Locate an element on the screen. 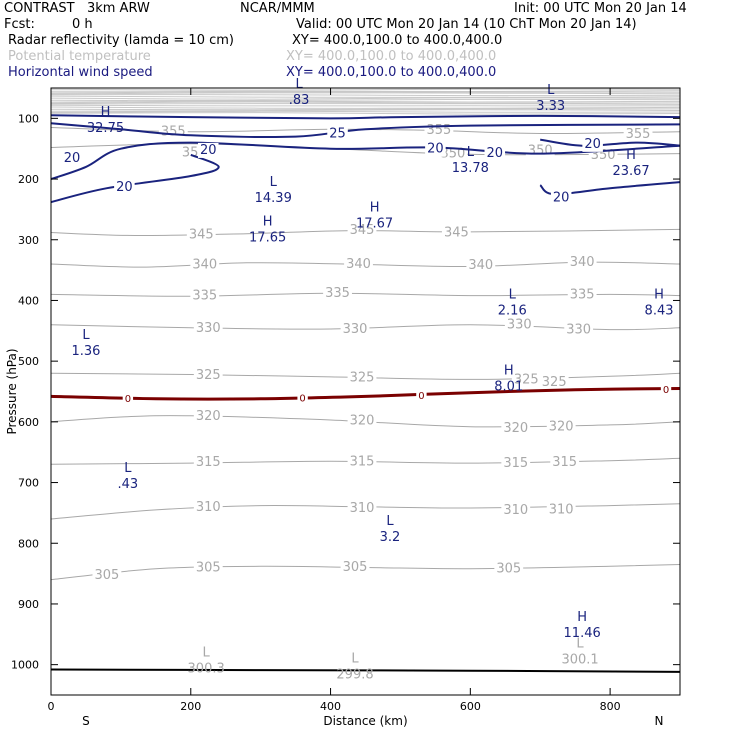  theta-label-305: 305 is located at coordinates (355, 567).